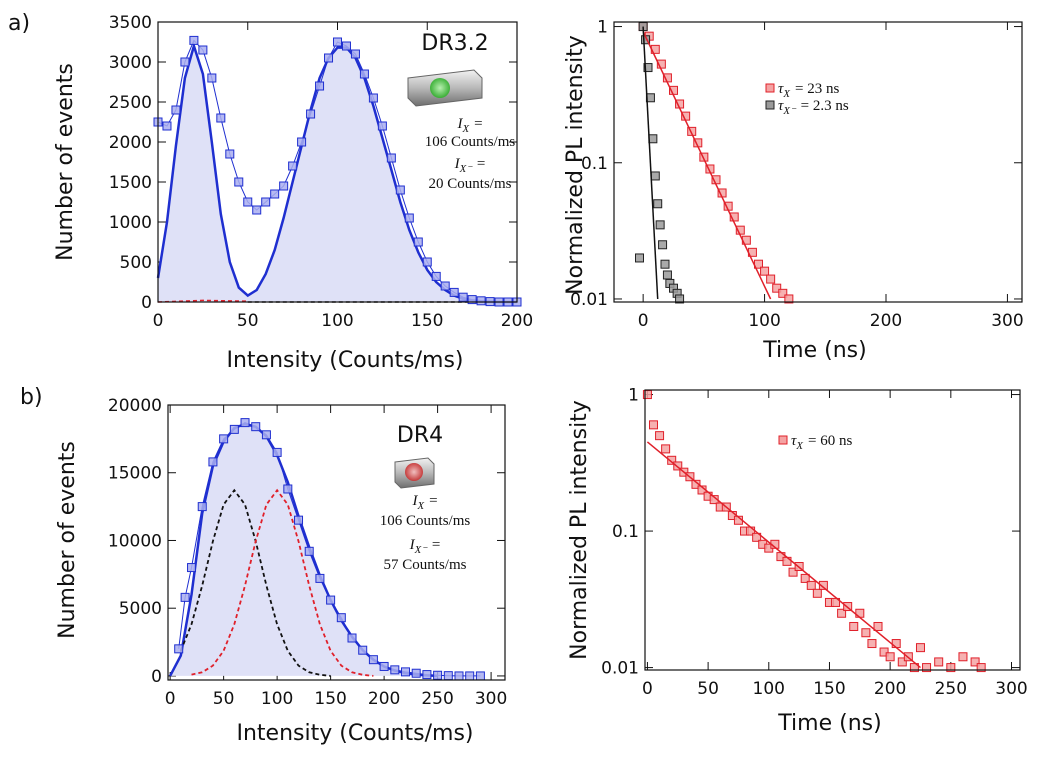 Image resolution: width=1041 pixels, height=760 pixels. I want to click on x-tick-label: 250, so click(437, 699).